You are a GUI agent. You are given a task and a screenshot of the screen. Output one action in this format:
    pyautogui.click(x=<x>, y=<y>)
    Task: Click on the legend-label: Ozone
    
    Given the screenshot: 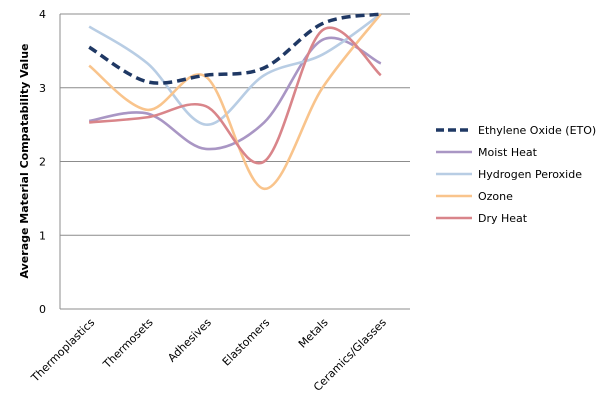 What is the action you would take?
    pyautogui.click(x=495, y=196)
    